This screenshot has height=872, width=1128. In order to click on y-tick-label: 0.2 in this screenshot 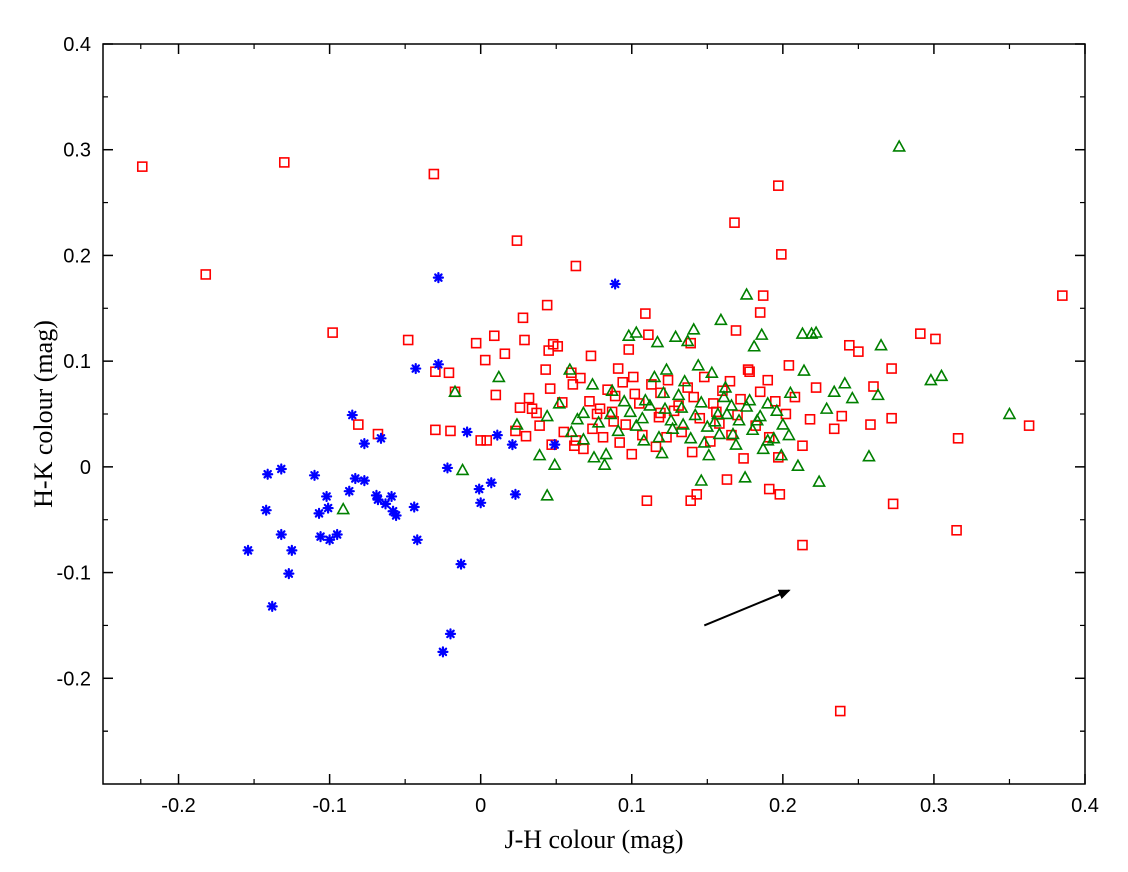, I will do `click(77, 256)`.